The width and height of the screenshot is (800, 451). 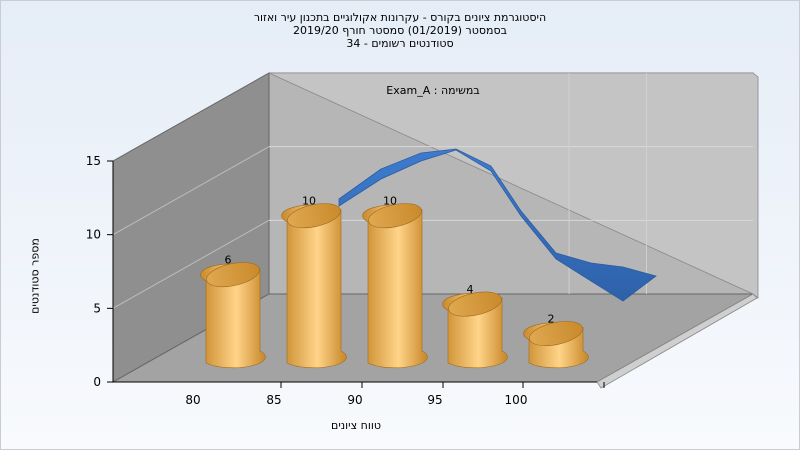 What do you see at coordinates (354, 400) in the screenshot?
I see `x-tick-label: 90` at bounding box center [354, 400].